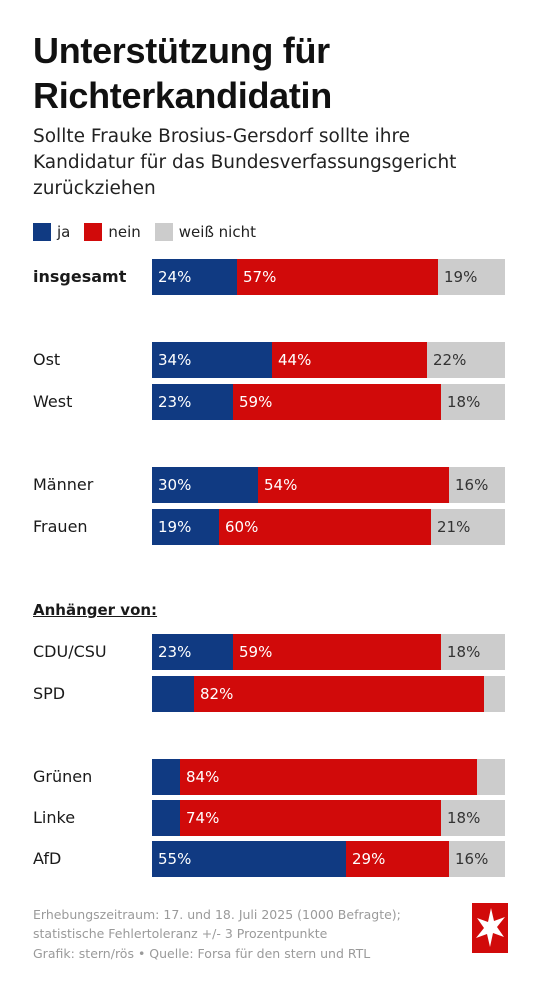 This screenshot has width=539, height=1000. Describe the element at coordinates (310, 818) in the screenshot. I see `bar-segment-linke-nein: 74%` at that location.